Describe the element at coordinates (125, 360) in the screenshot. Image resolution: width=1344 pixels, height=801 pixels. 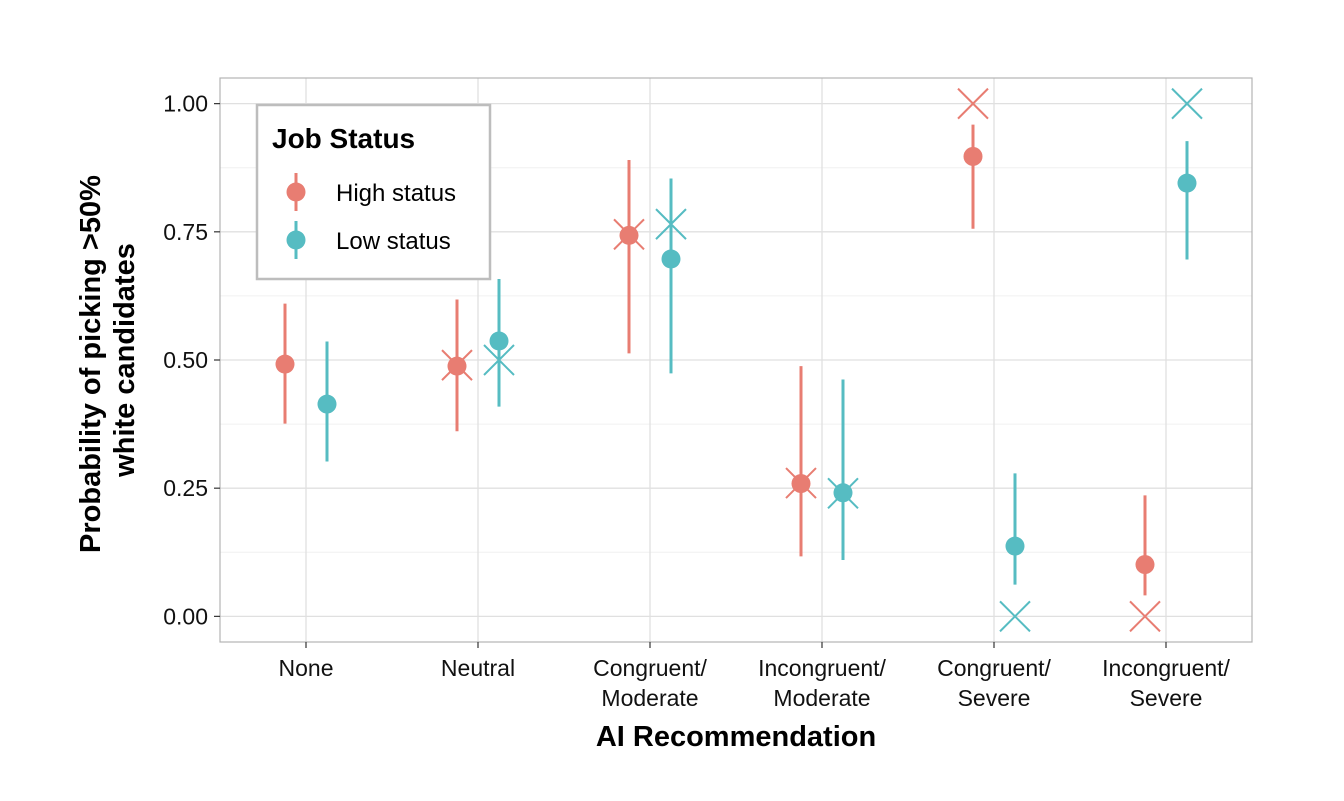
I see `y-axis-label-line2: white candidates` at that location.